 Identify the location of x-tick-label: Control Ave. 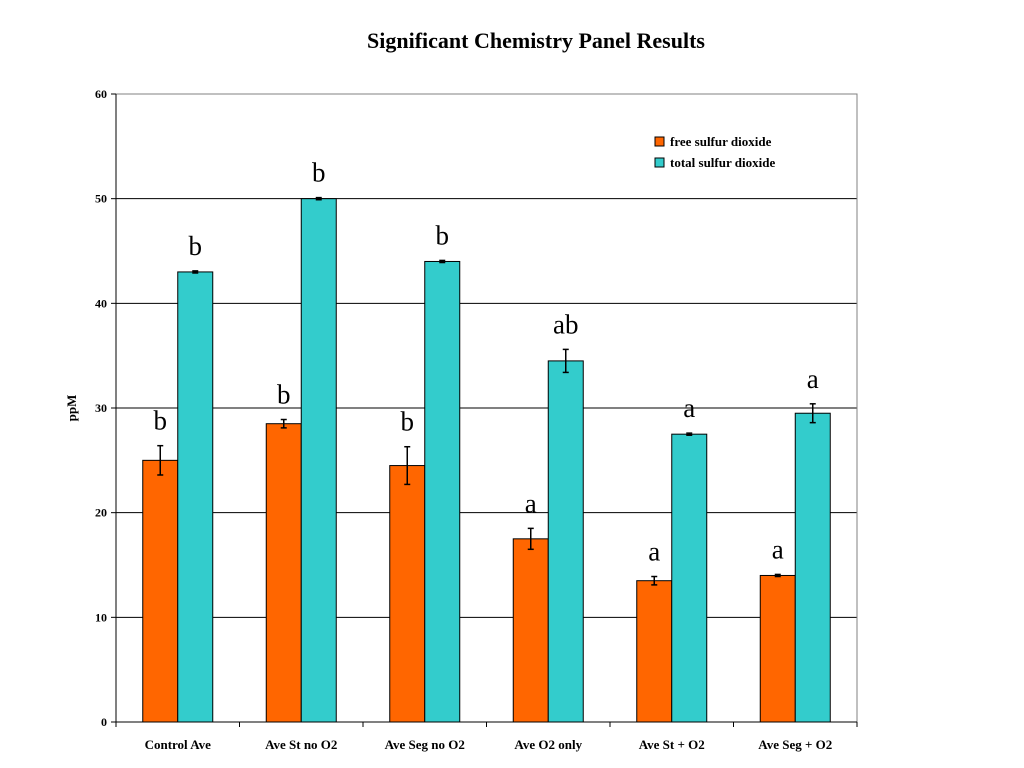
(178, 744).